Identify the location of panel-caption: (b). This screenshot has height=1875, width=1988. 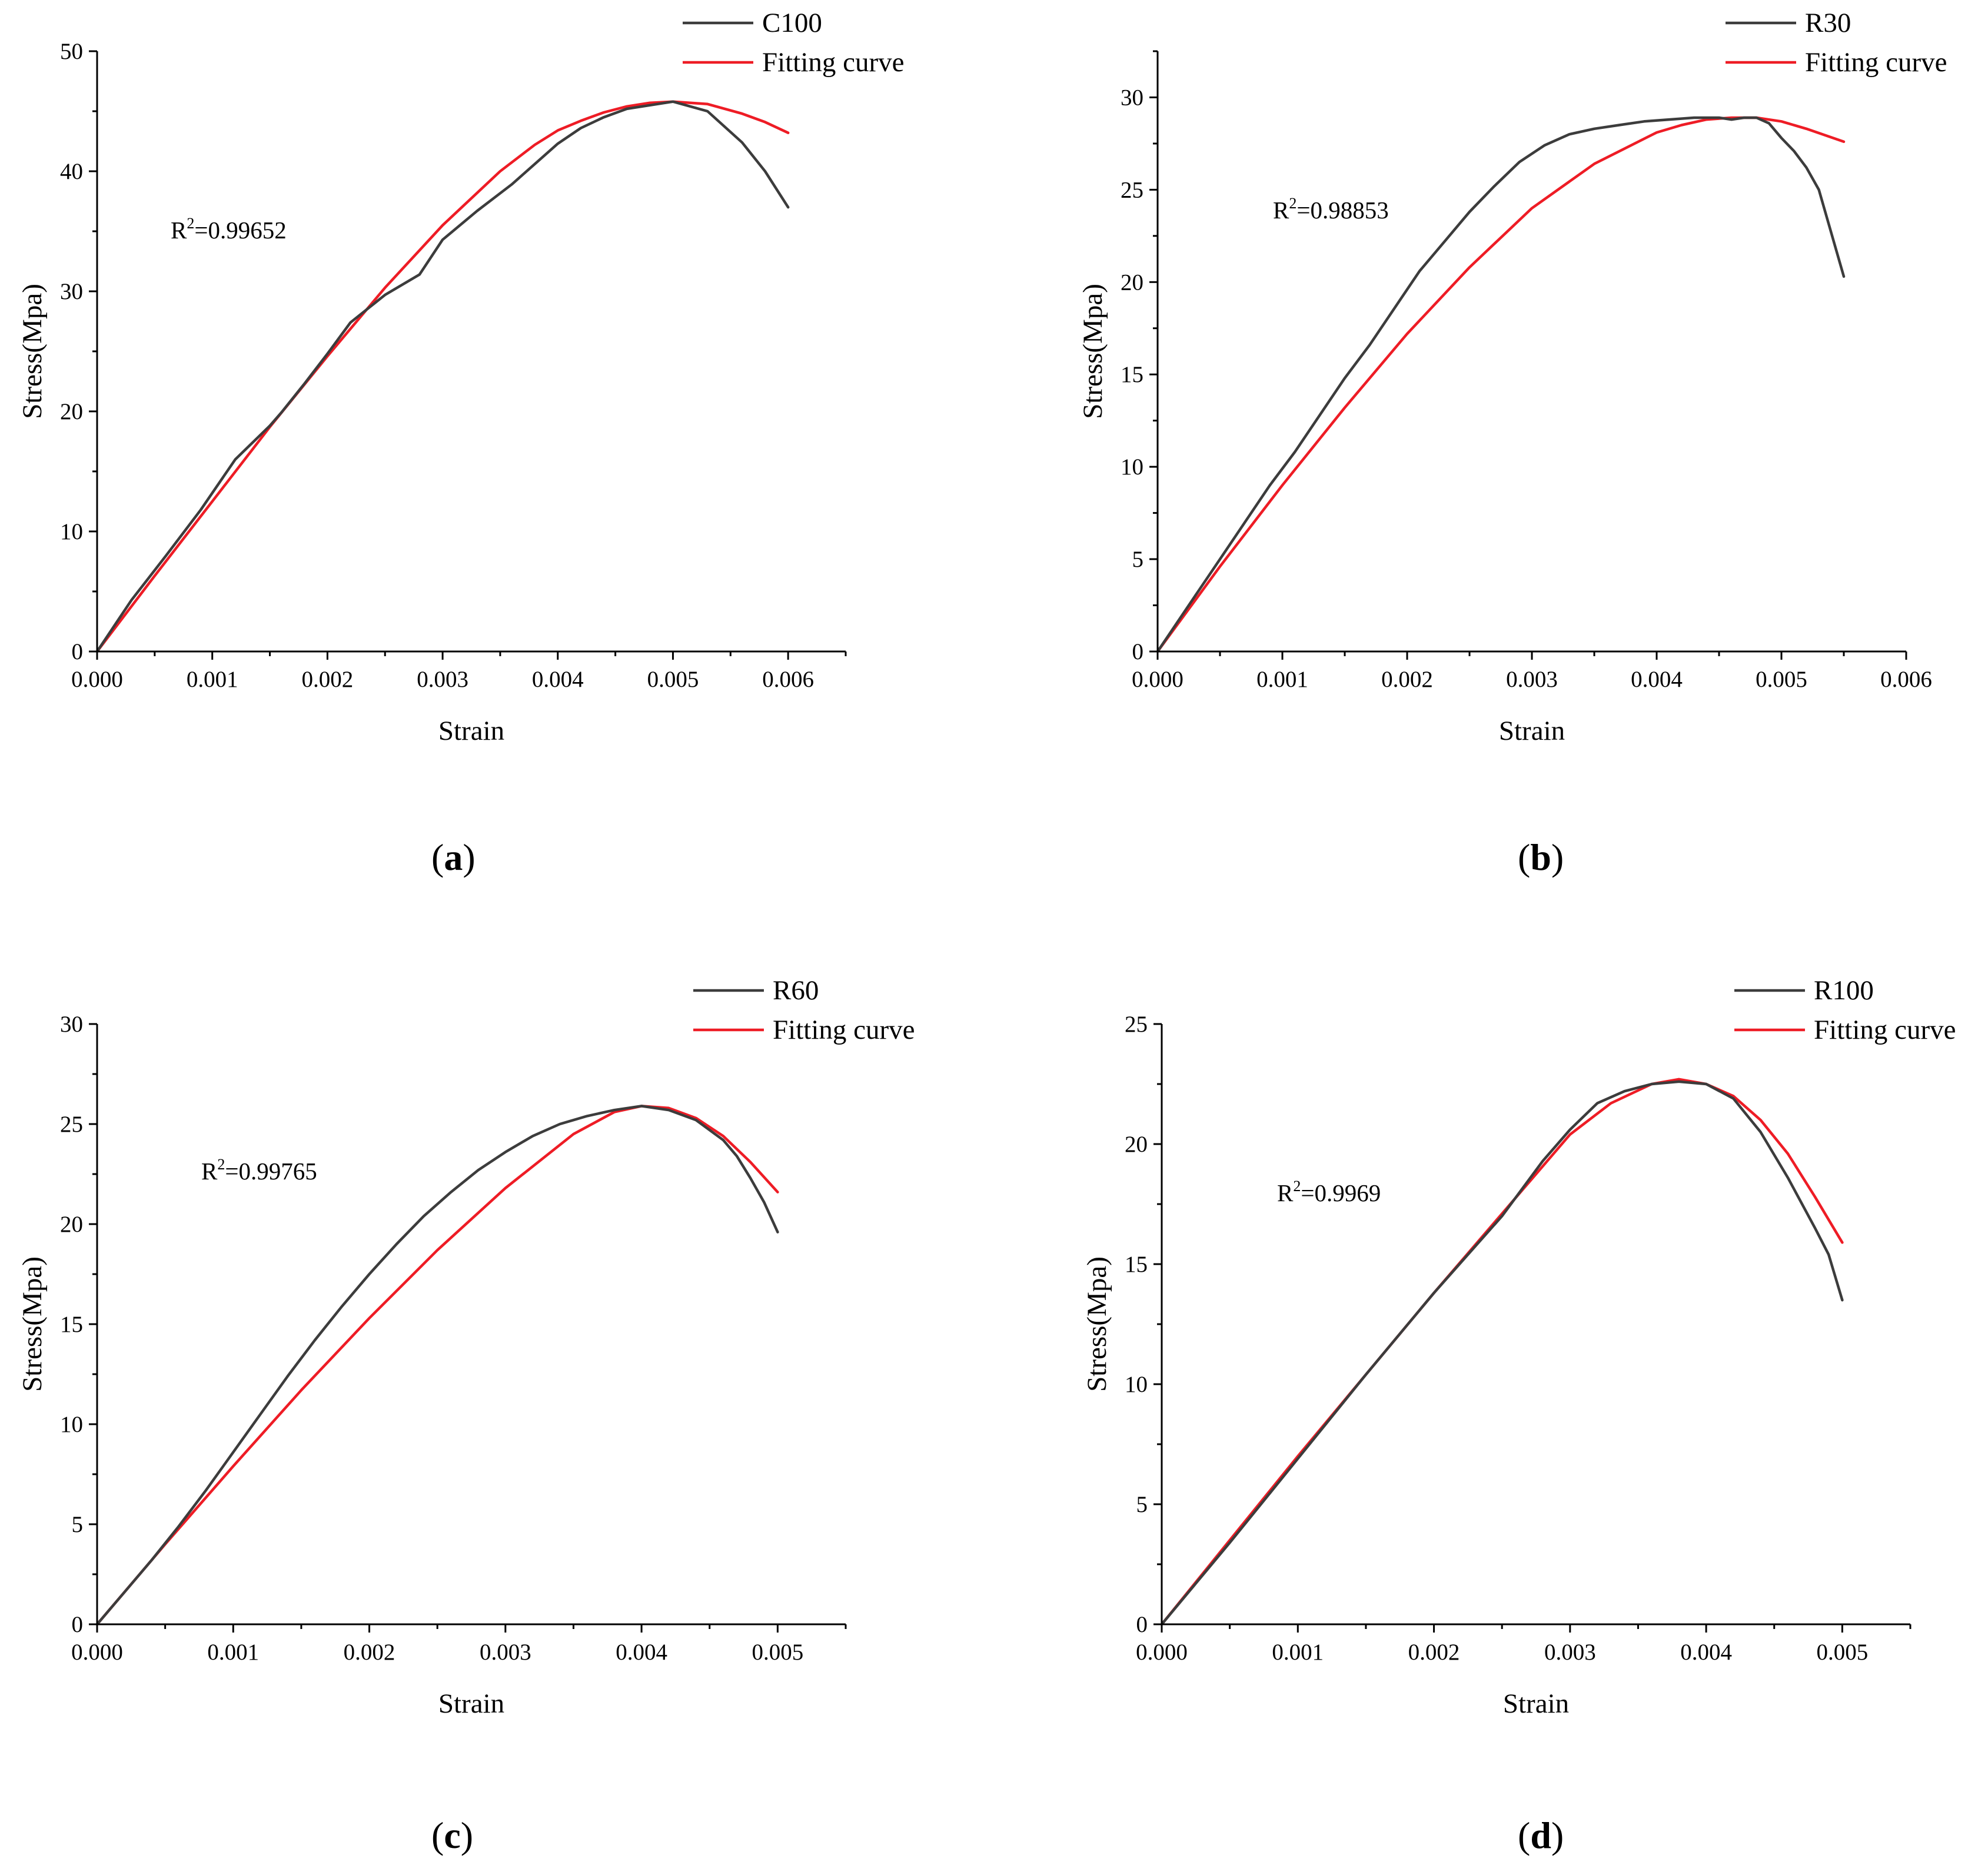
(1541, 857).